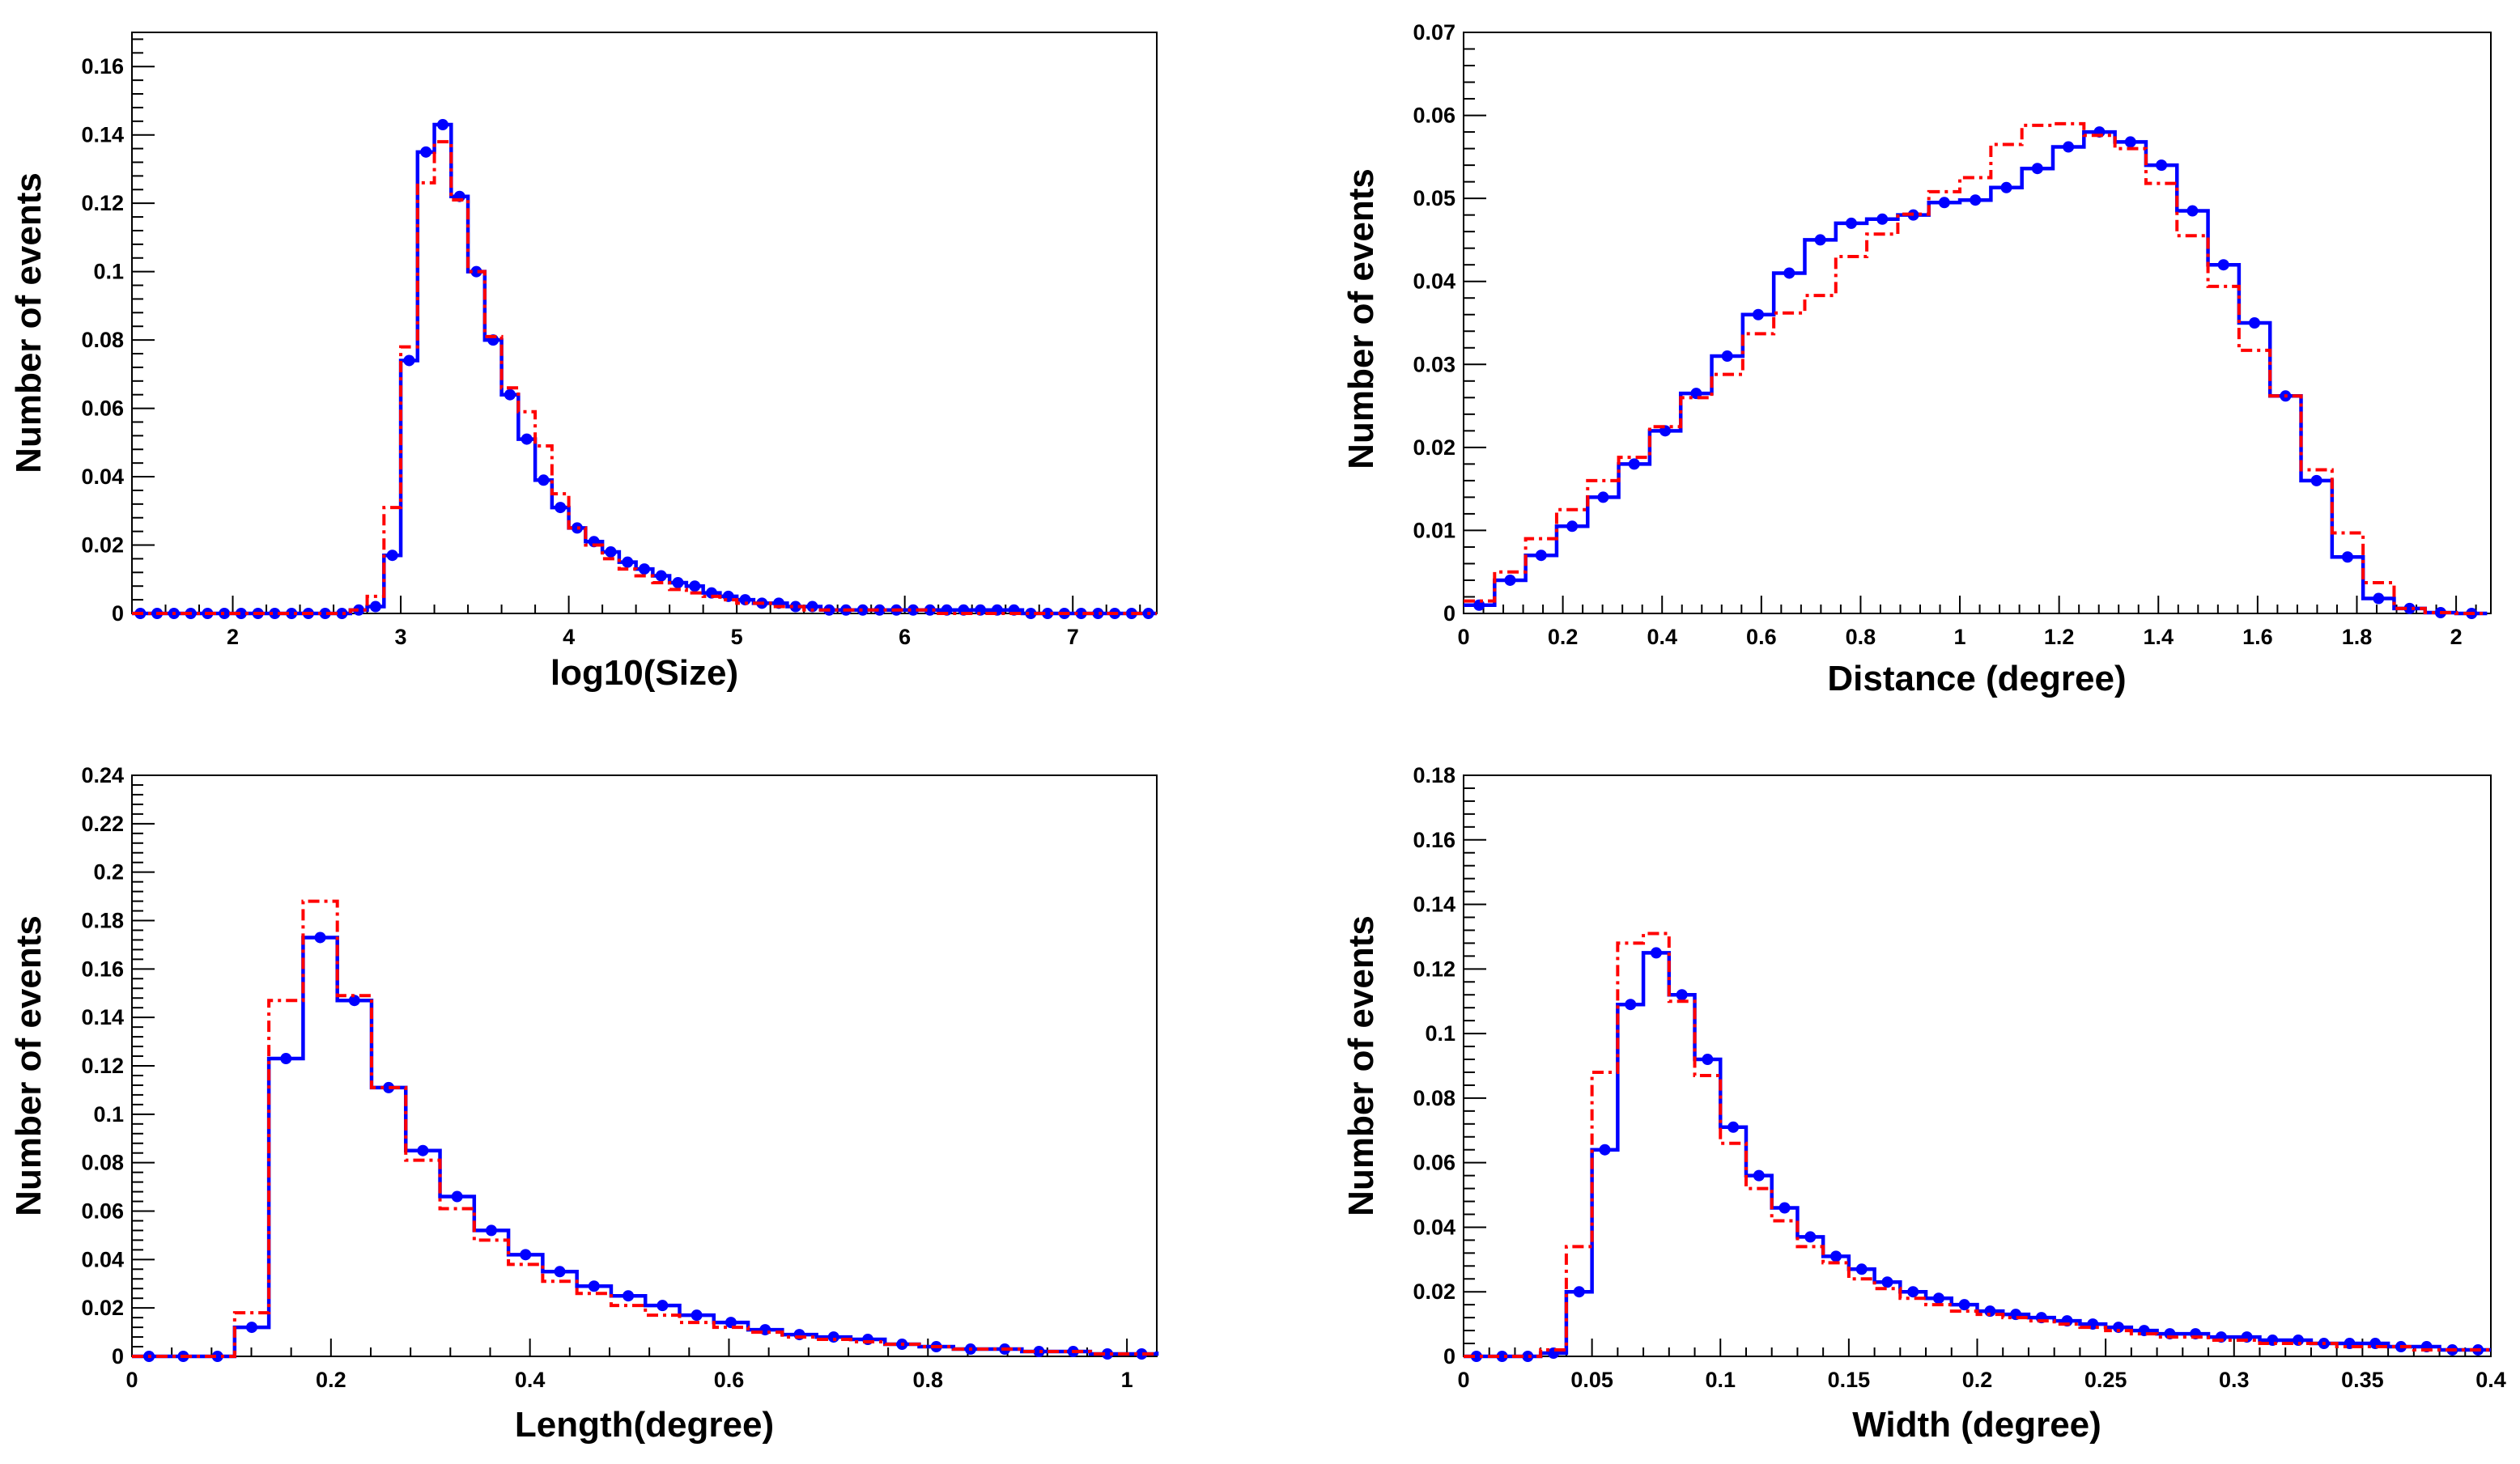 Image resolution: width=2520 pixels, height=1464 pixels. What do you see at coordinates (2158, 637) in the screenshot?
I see `x-tick-label: 1.4` at bounding box center [2158, 637].